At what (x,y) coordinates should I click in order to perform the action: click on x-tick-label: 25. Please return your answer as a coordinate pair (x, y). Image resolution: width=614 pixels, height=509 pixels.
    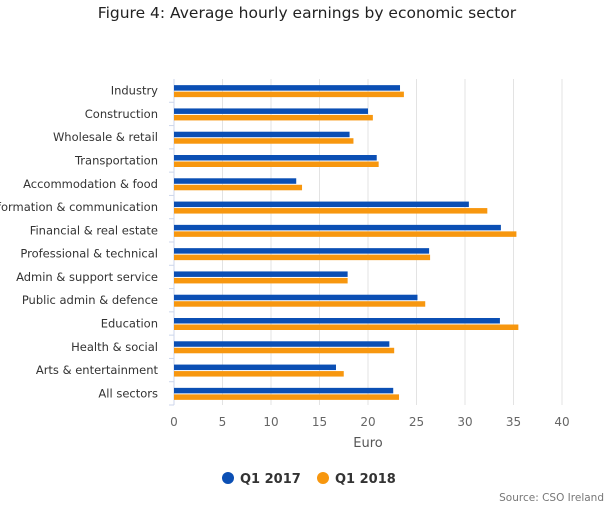
    Looking at the image, I should click on (416, 422).